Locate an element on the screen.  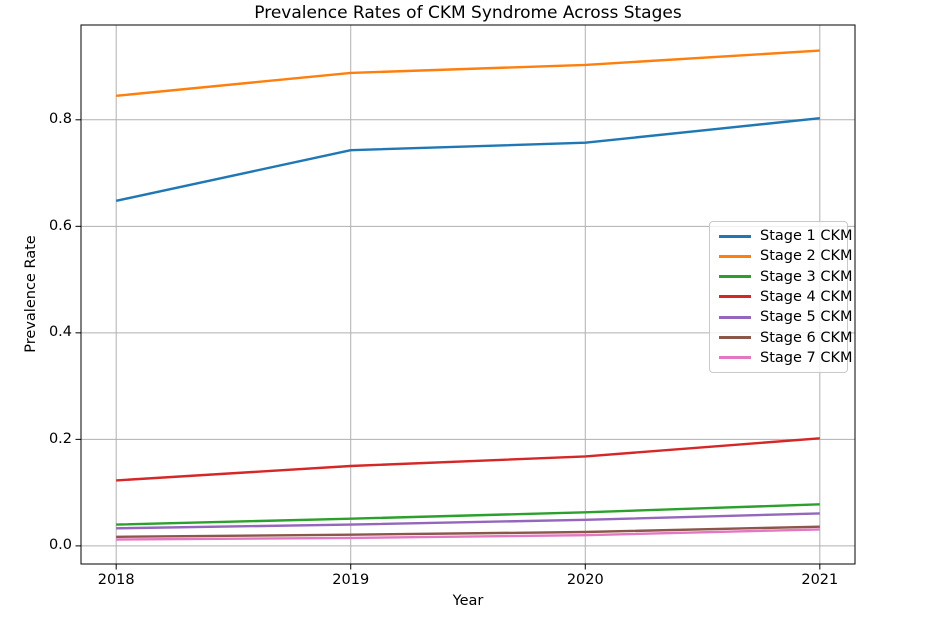
legend-item: Stage 5 CKM is located at coordinates (786, 317).